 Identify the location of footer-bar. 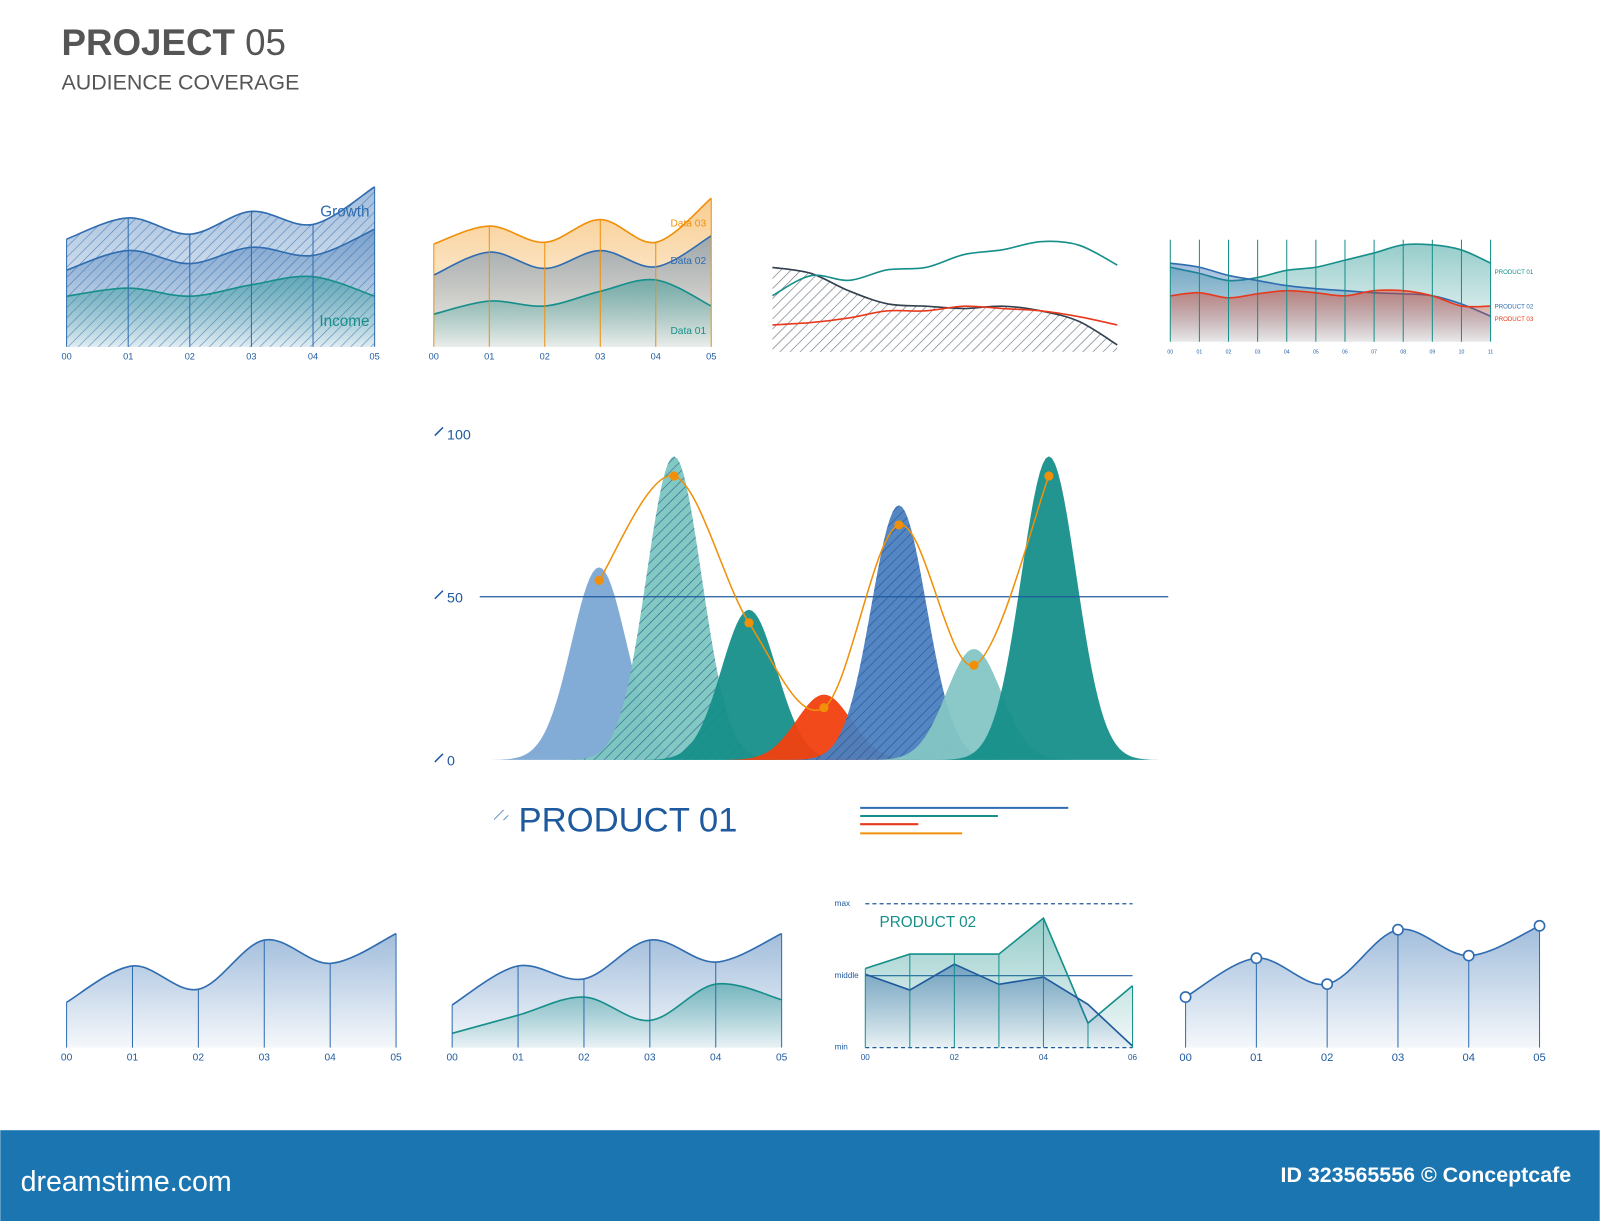
(800, 1175).